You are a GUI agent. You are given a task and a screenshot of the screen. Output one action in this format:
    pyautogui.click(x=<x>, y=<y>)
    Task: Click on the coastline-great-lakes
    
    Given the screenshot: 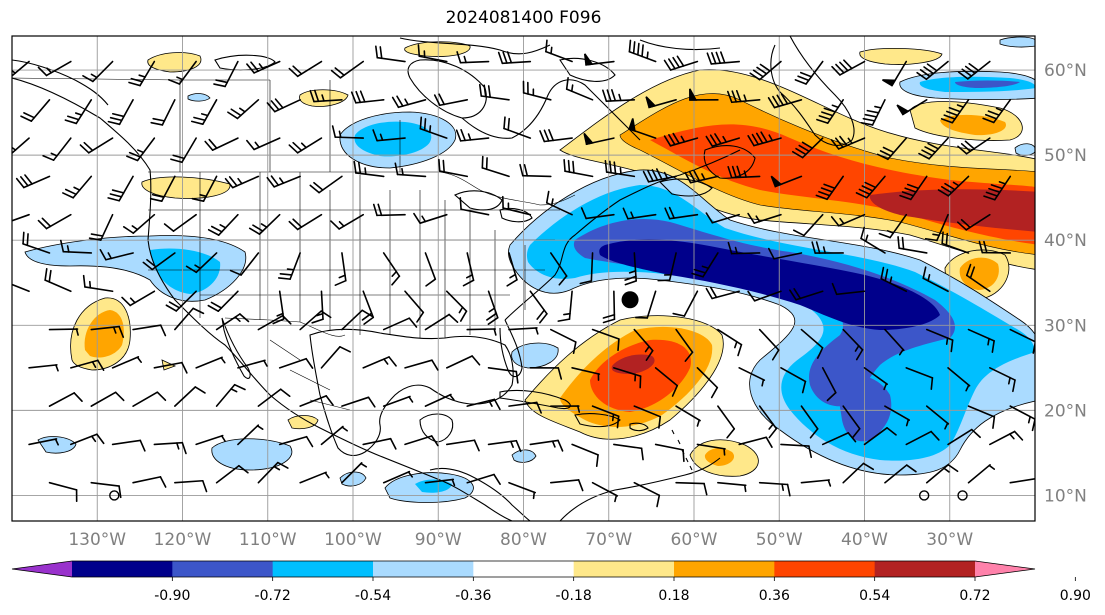 What is the action you would take?
    pyautogui.click(x=493, y=206)
    